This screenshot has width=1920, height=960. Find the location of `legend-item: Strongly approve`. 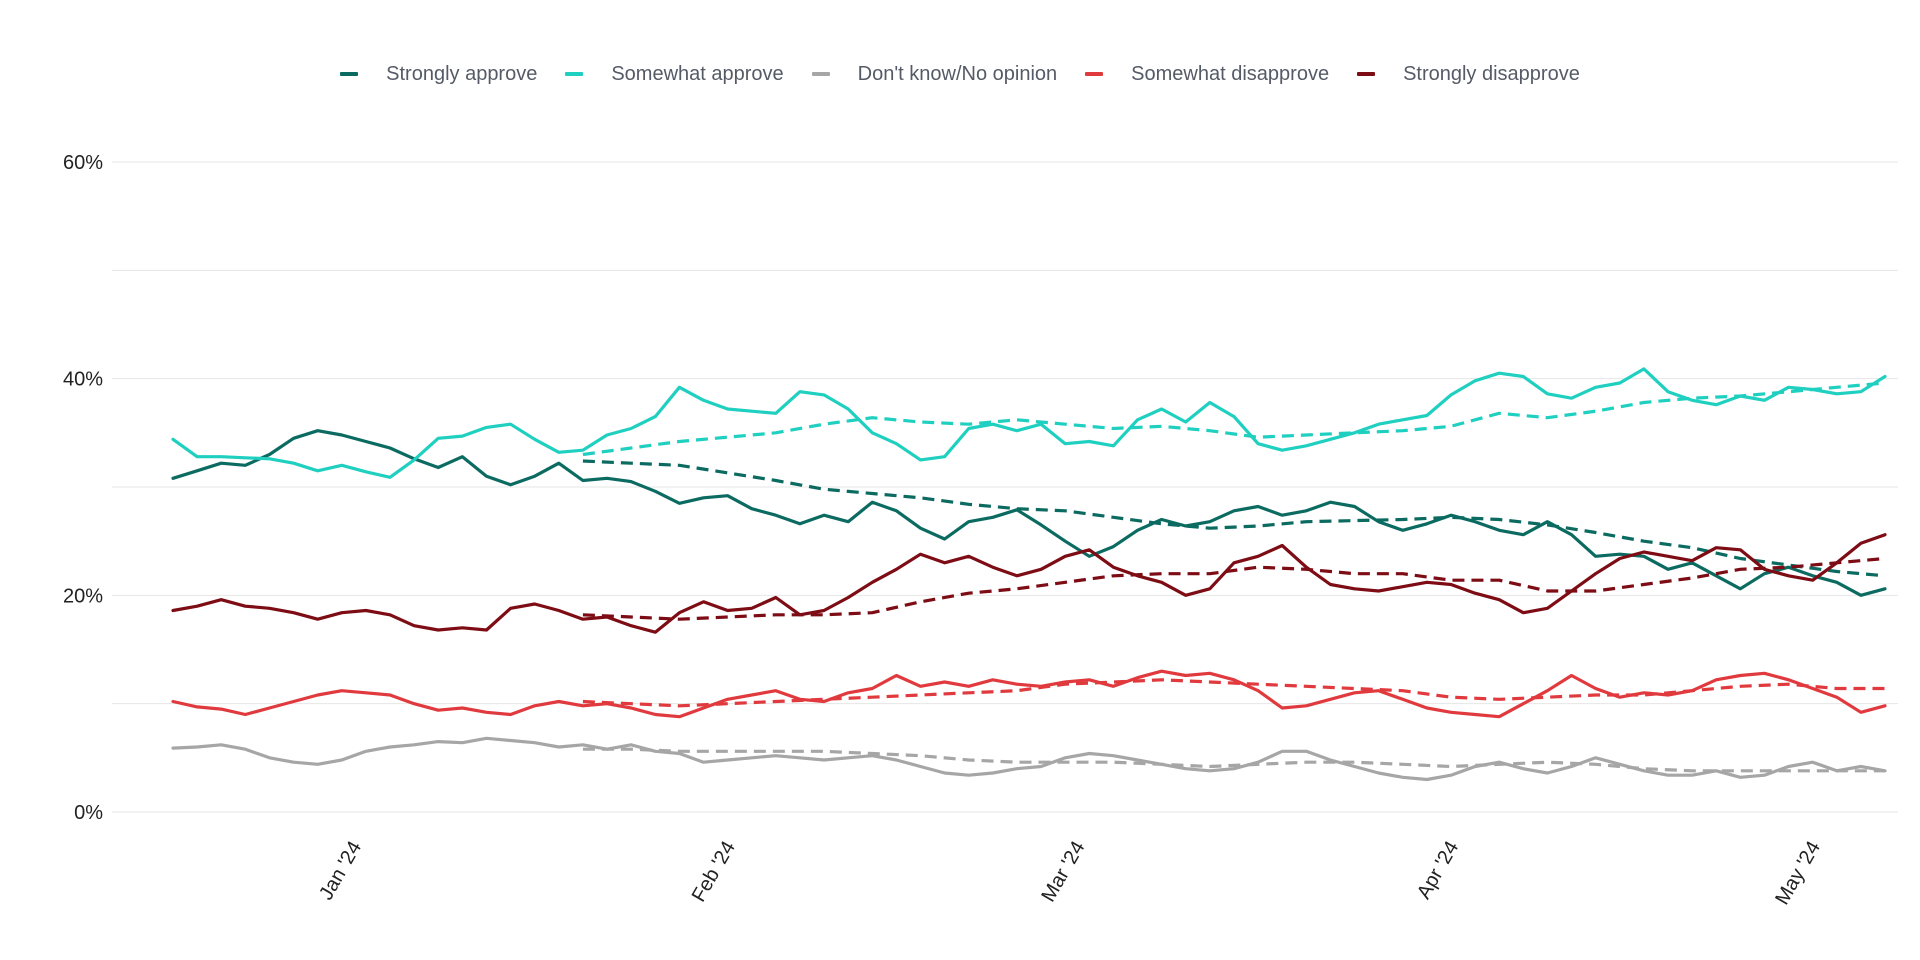

legend-item: Strongly approve is located at coordinates (438, 74).